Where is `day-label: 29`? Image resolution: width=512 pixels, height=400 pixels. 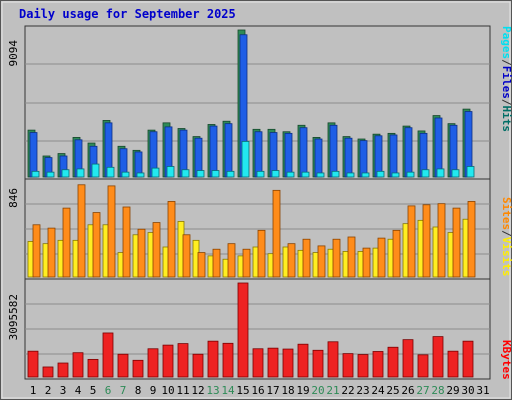 day-label: 29 is located at coordinates (452, 390).